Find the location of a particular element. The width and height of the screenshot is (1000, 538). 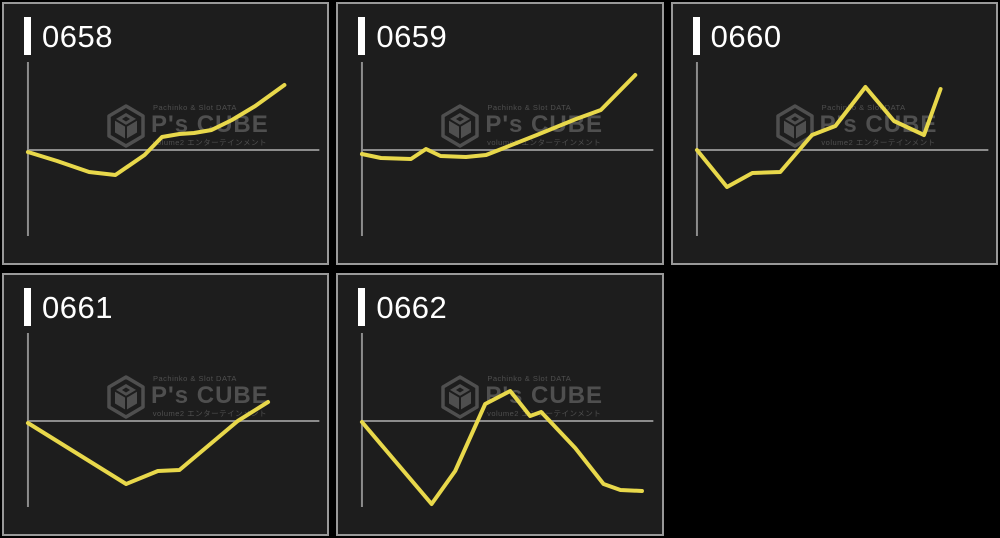

panel-title: 0661 is located at coordinates (68, 308).